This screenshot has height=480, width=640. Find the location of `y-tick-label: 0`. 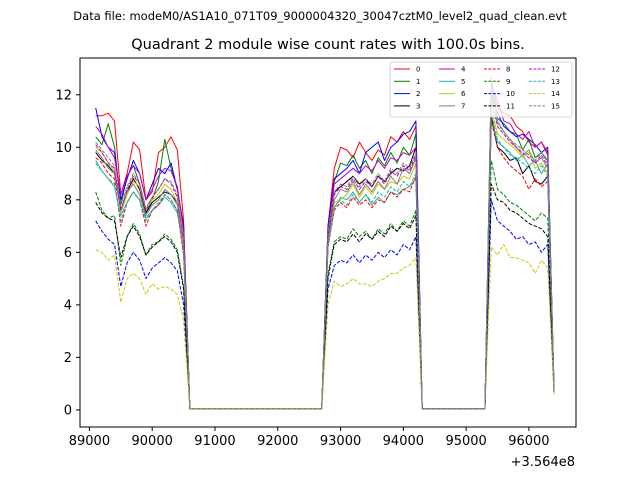

y-tick-label: 0 is located at coordinates (68, 410).